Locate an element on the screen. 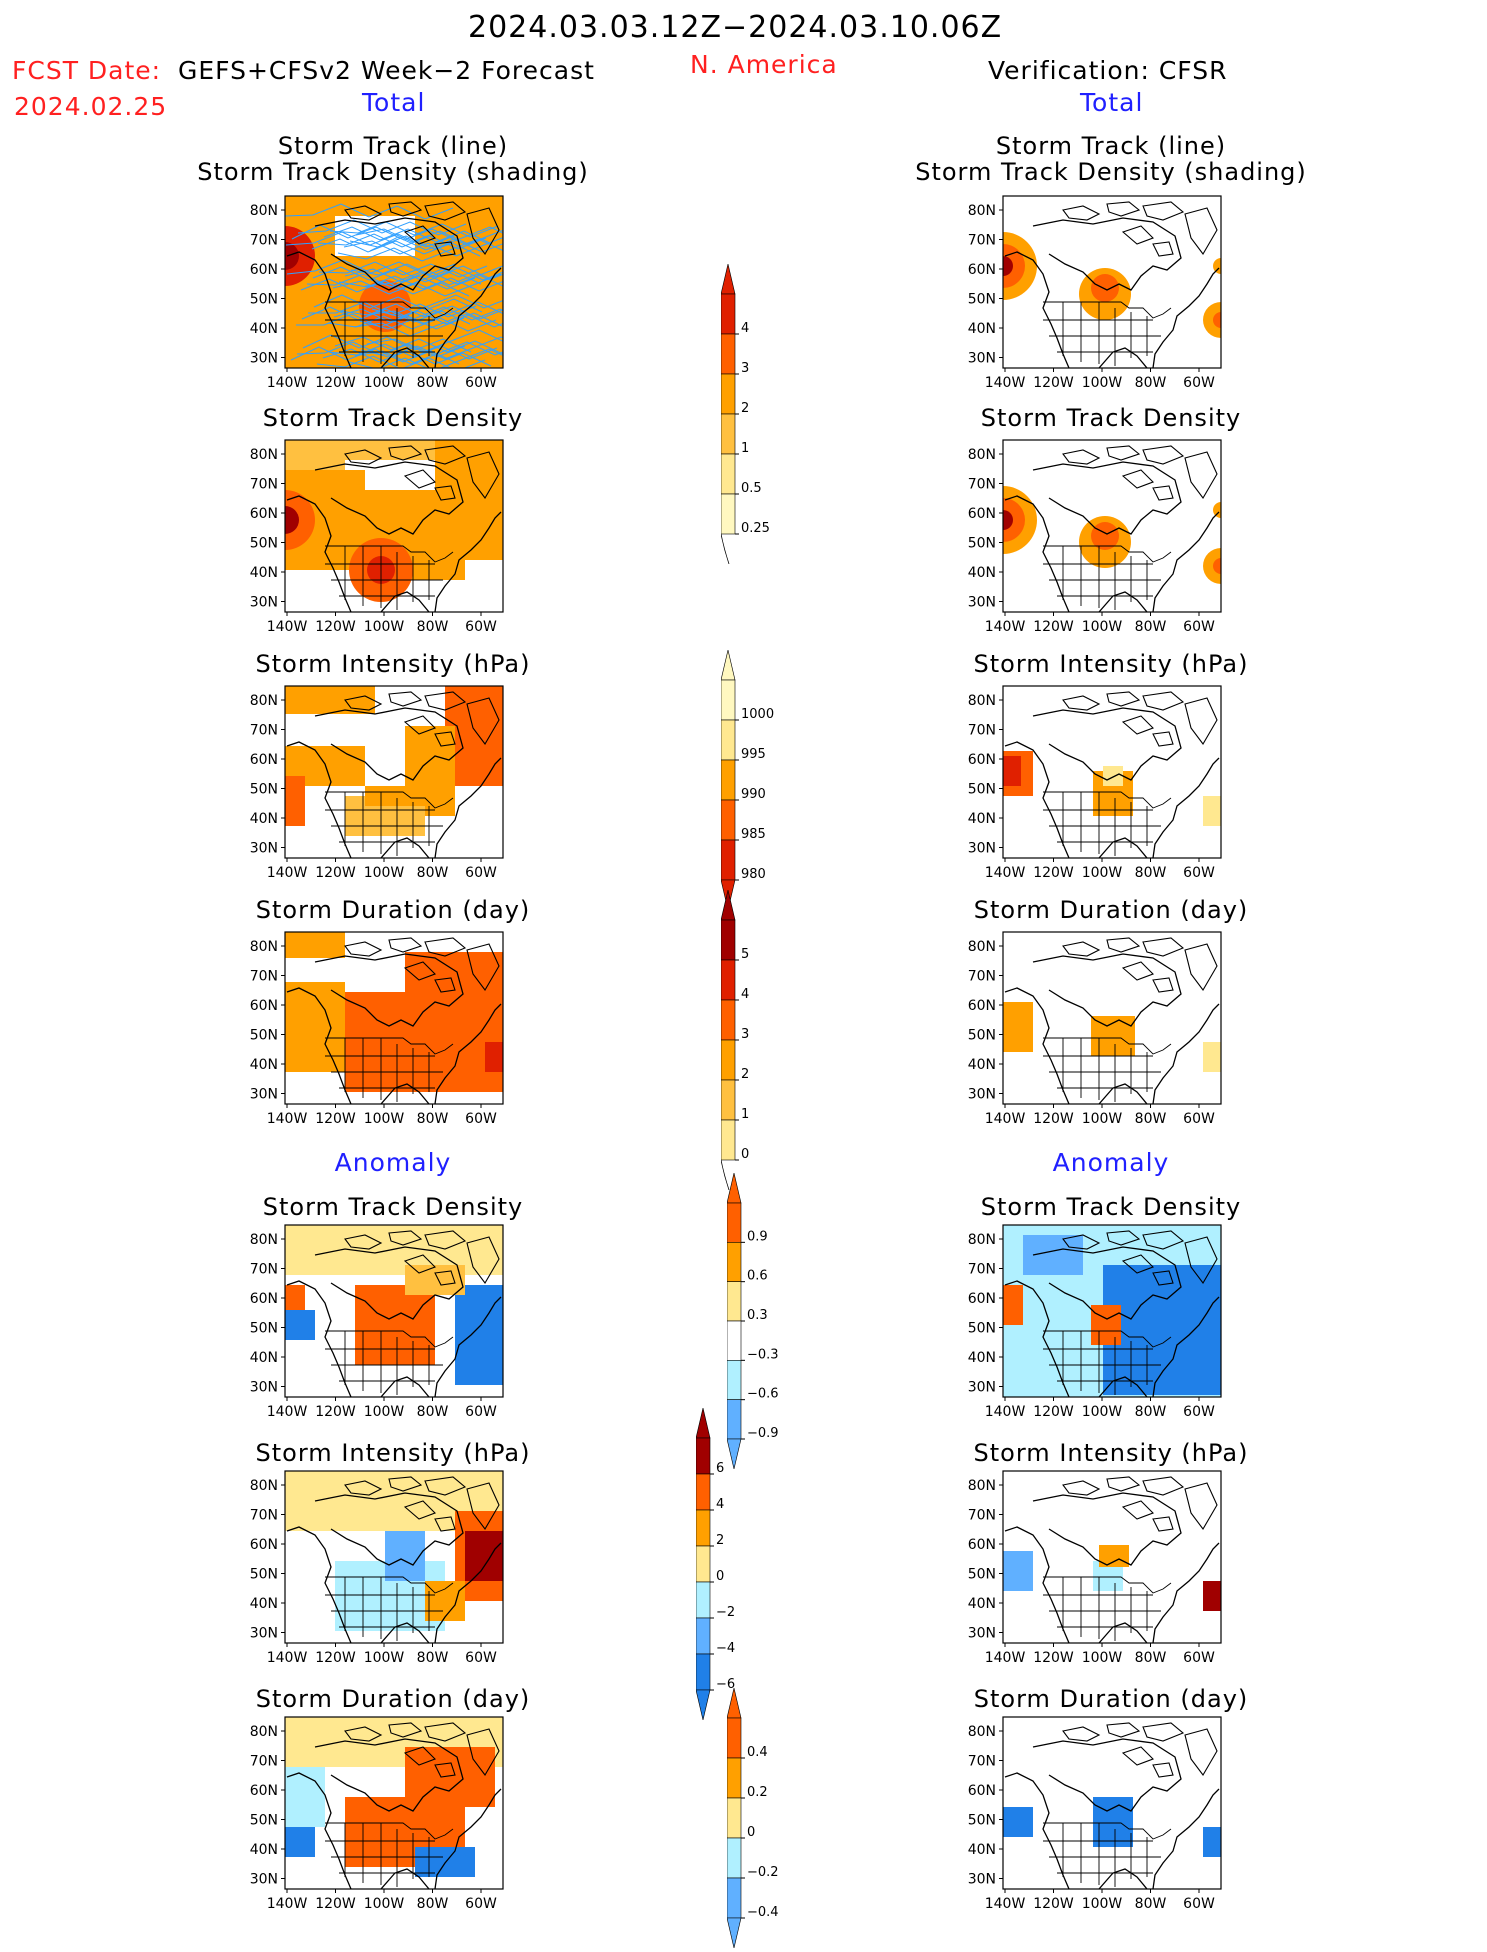 The height and width of the screenshot is (1952, 1487). colorbar-label: 6 is located at coordinates (720, 1468).